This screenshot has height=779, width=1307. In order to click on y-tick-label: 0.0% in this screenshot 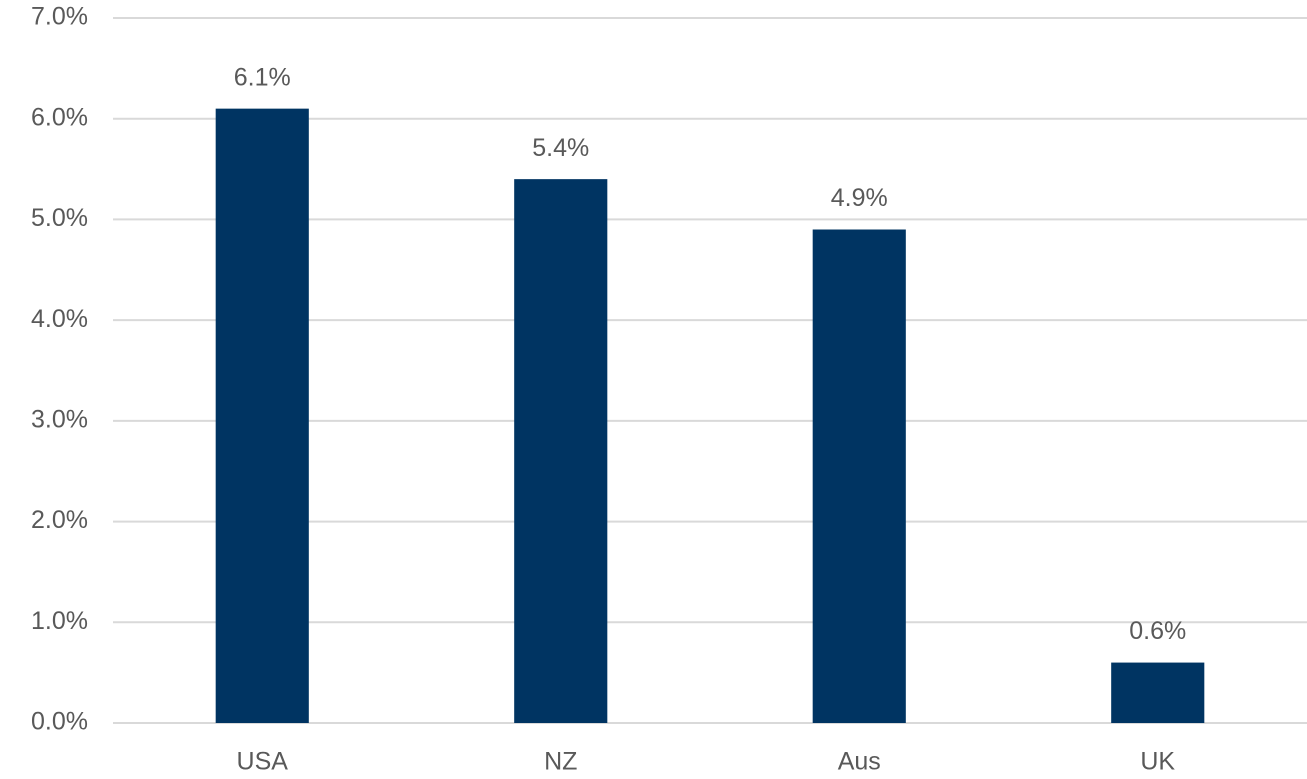, I will do `click(59, 722)`.